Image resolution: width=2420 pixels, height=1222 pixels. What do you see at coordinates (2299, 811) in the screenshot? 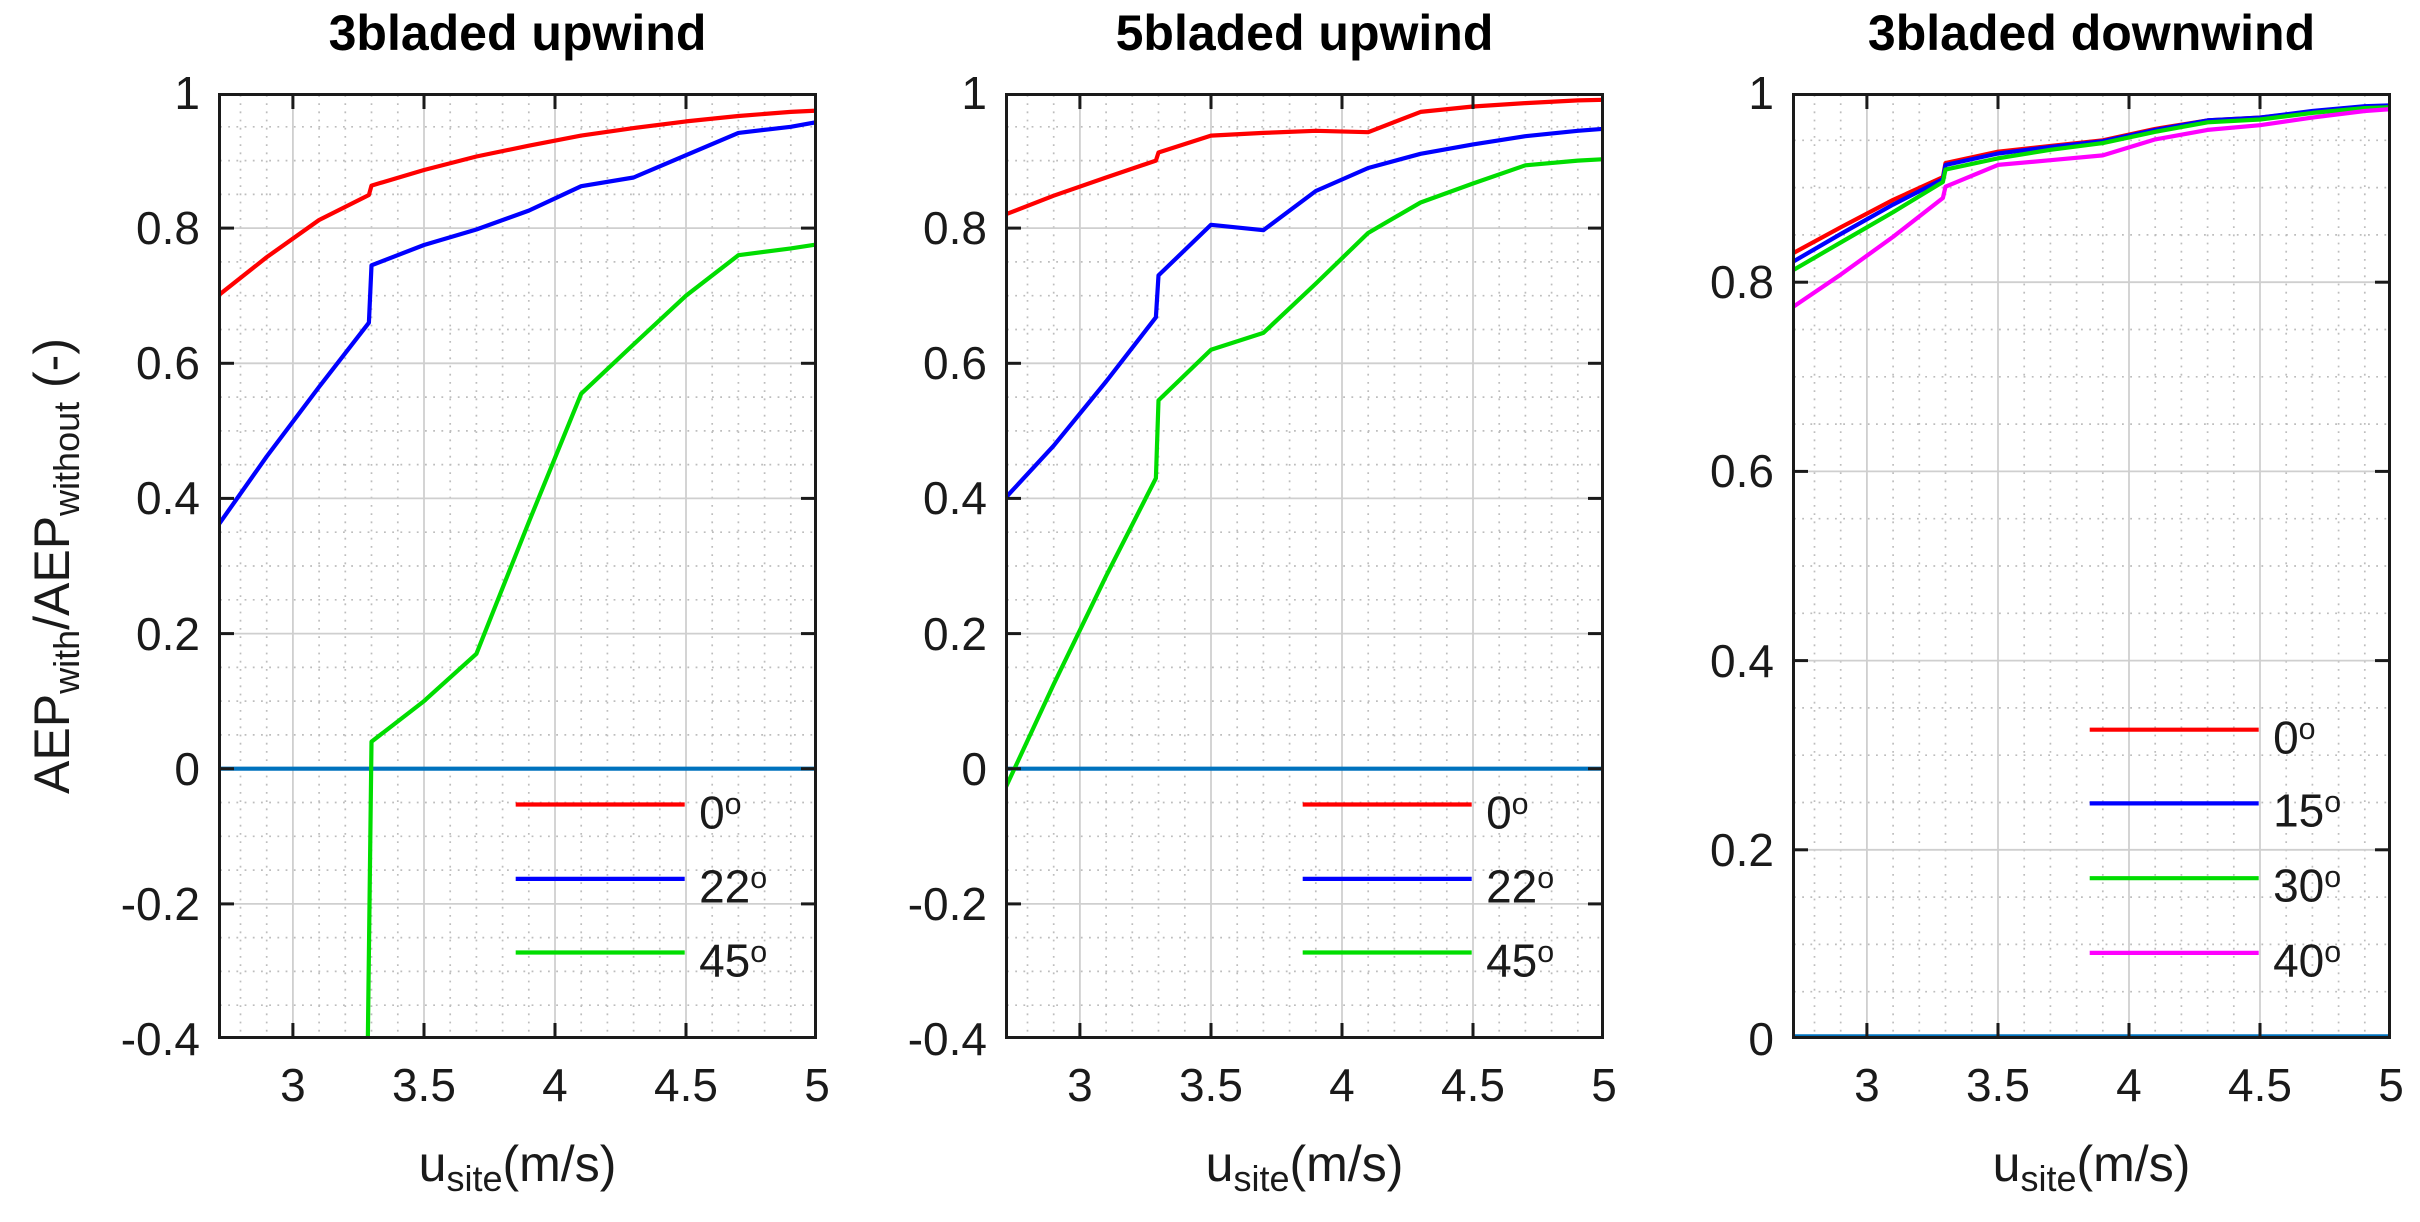
I see `legend-label-text: 15` at bounding box center [2299, 811].